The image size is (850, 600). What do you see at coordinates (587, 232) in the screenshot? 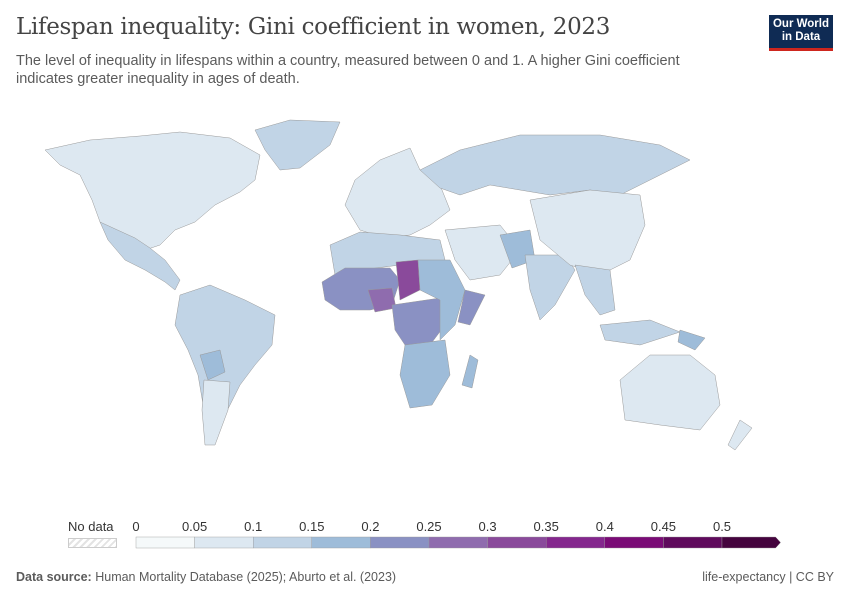
I see `region-china` at bounding box center [587, 232].